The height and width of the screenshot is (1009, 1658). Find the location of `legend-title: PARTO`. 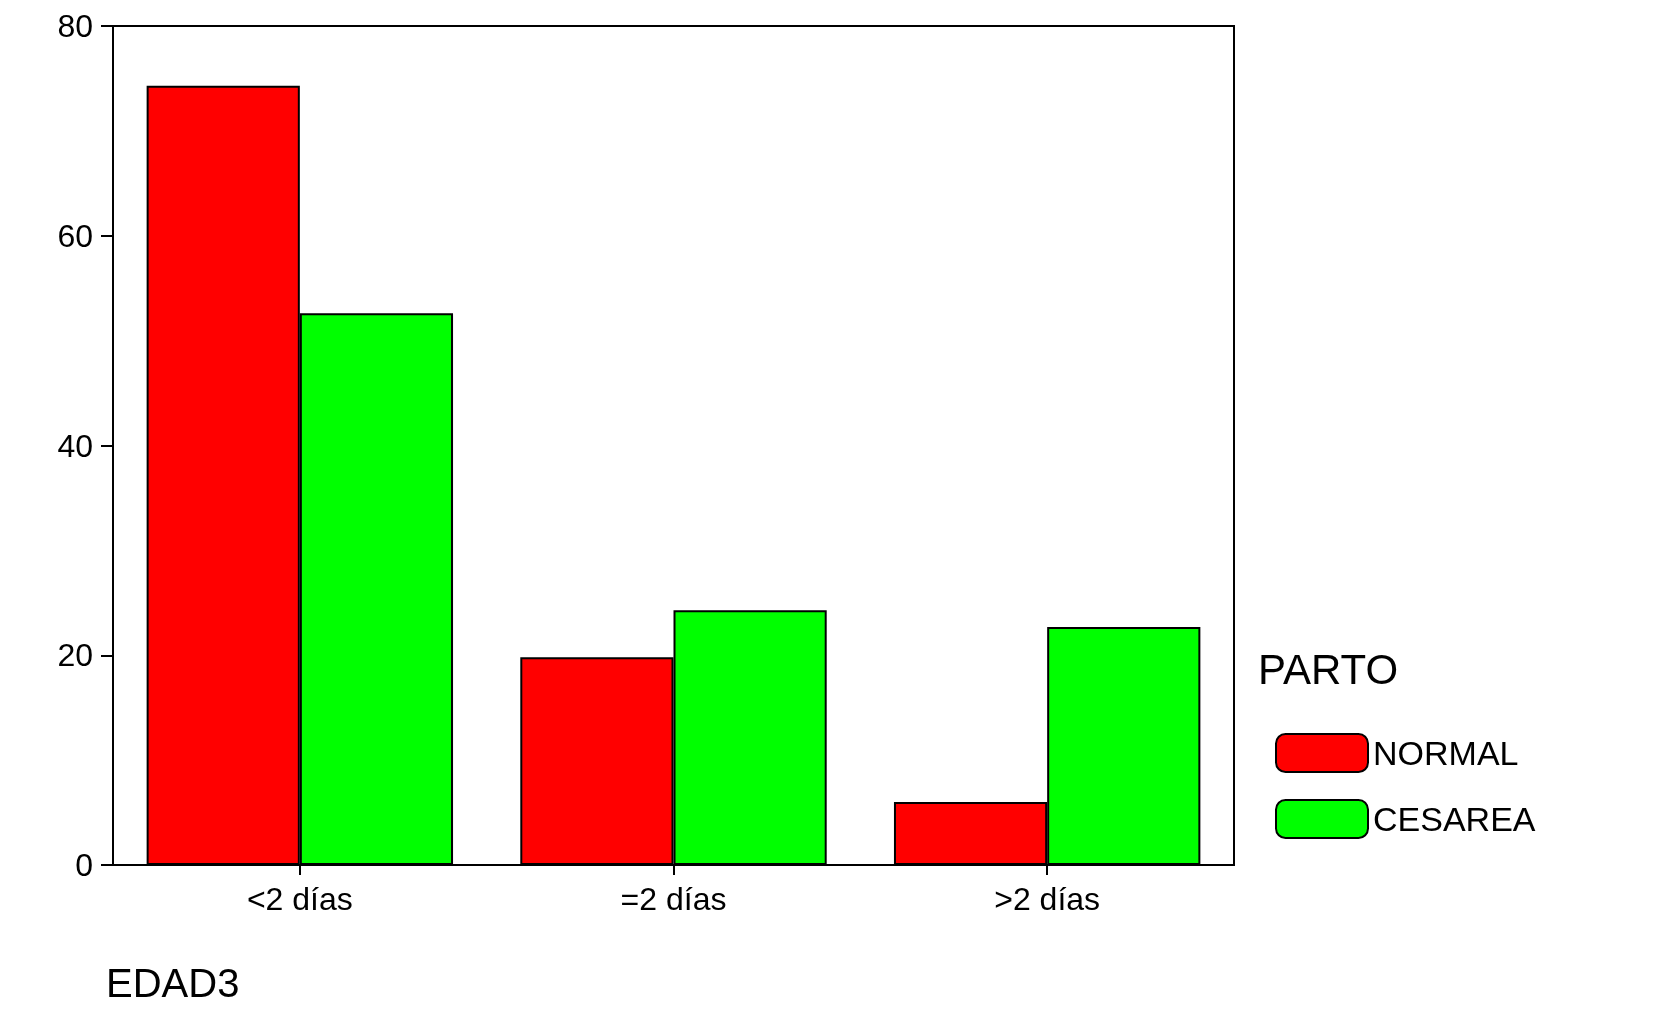

legend-title: PARTO is located at coordinates (1328, 669).